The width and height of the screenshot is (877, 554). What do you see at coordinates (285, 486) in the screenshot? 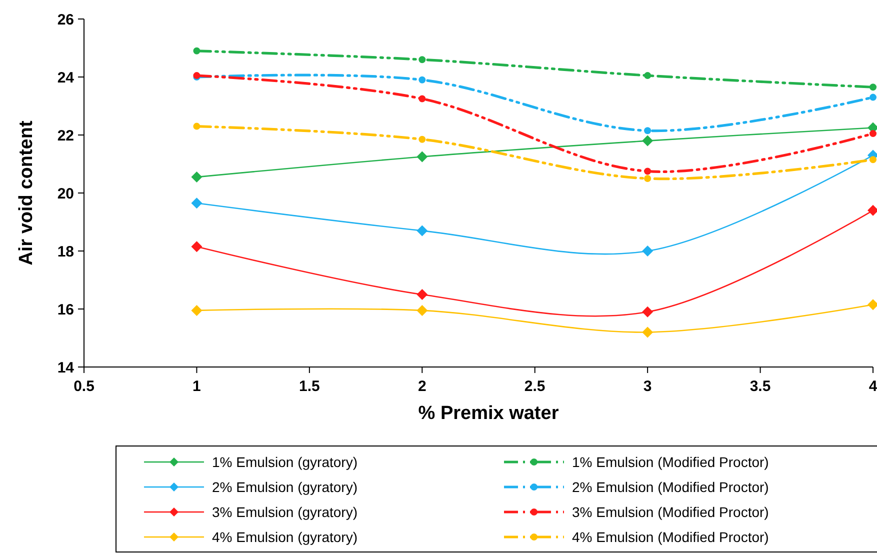
I see `legend-label: 2% Emulsion (gyratory)` at bounding box center [285, 486].